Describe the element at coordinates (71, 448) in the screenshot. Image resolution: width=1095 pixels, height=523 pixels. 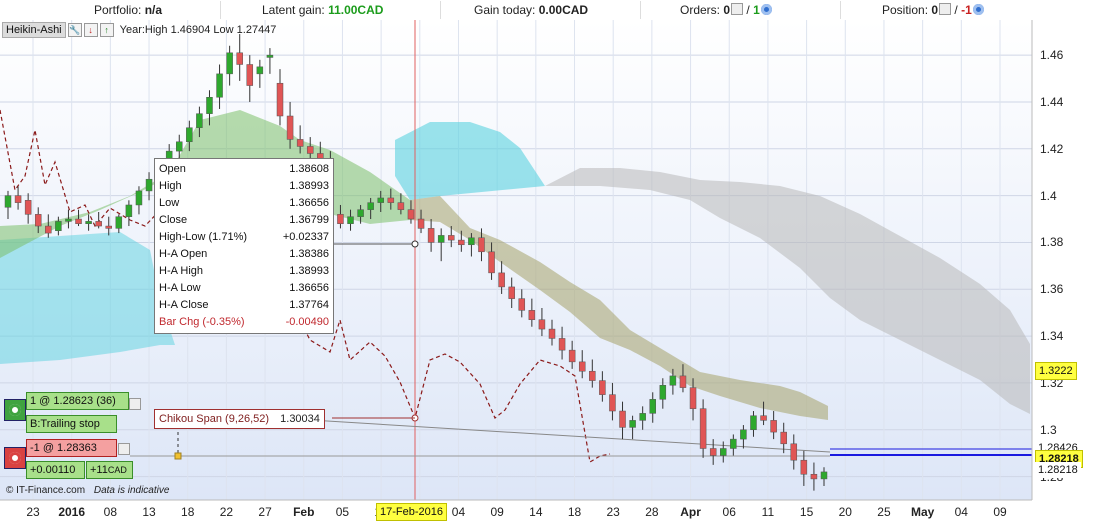
I see `short-order-label: -1 @ 1.28363` at that location.